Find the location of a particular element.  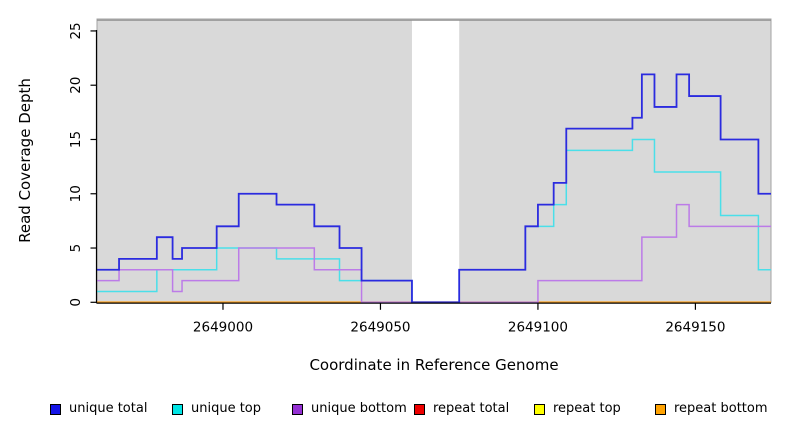

legend-label: unique bottom is located at coordinates (359, 408).